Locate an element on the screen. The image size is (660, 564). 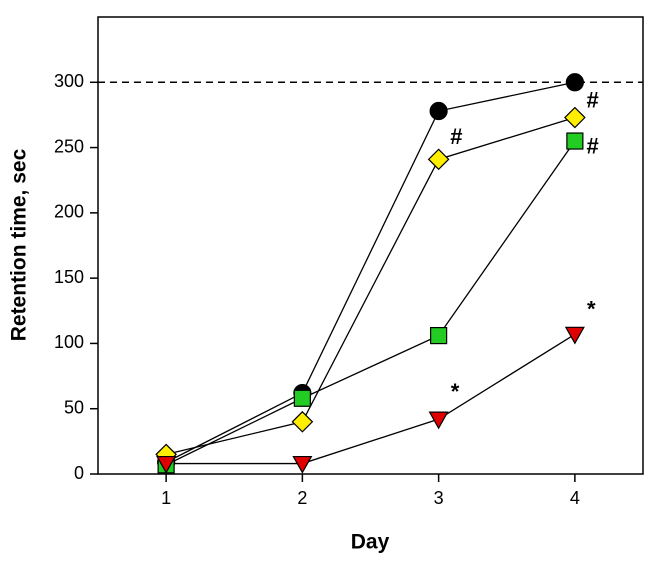
y-tick-label: 0 is located at coordinates (79, 473).